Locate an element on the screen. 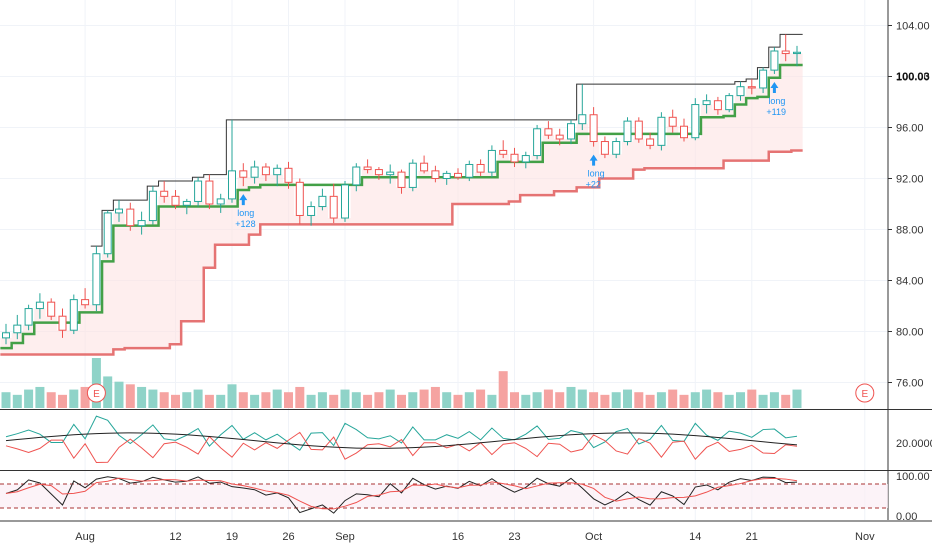 This screenshot has width=932, height=555. price-tick-label: 76.00 is located at coordinates (910, 384).